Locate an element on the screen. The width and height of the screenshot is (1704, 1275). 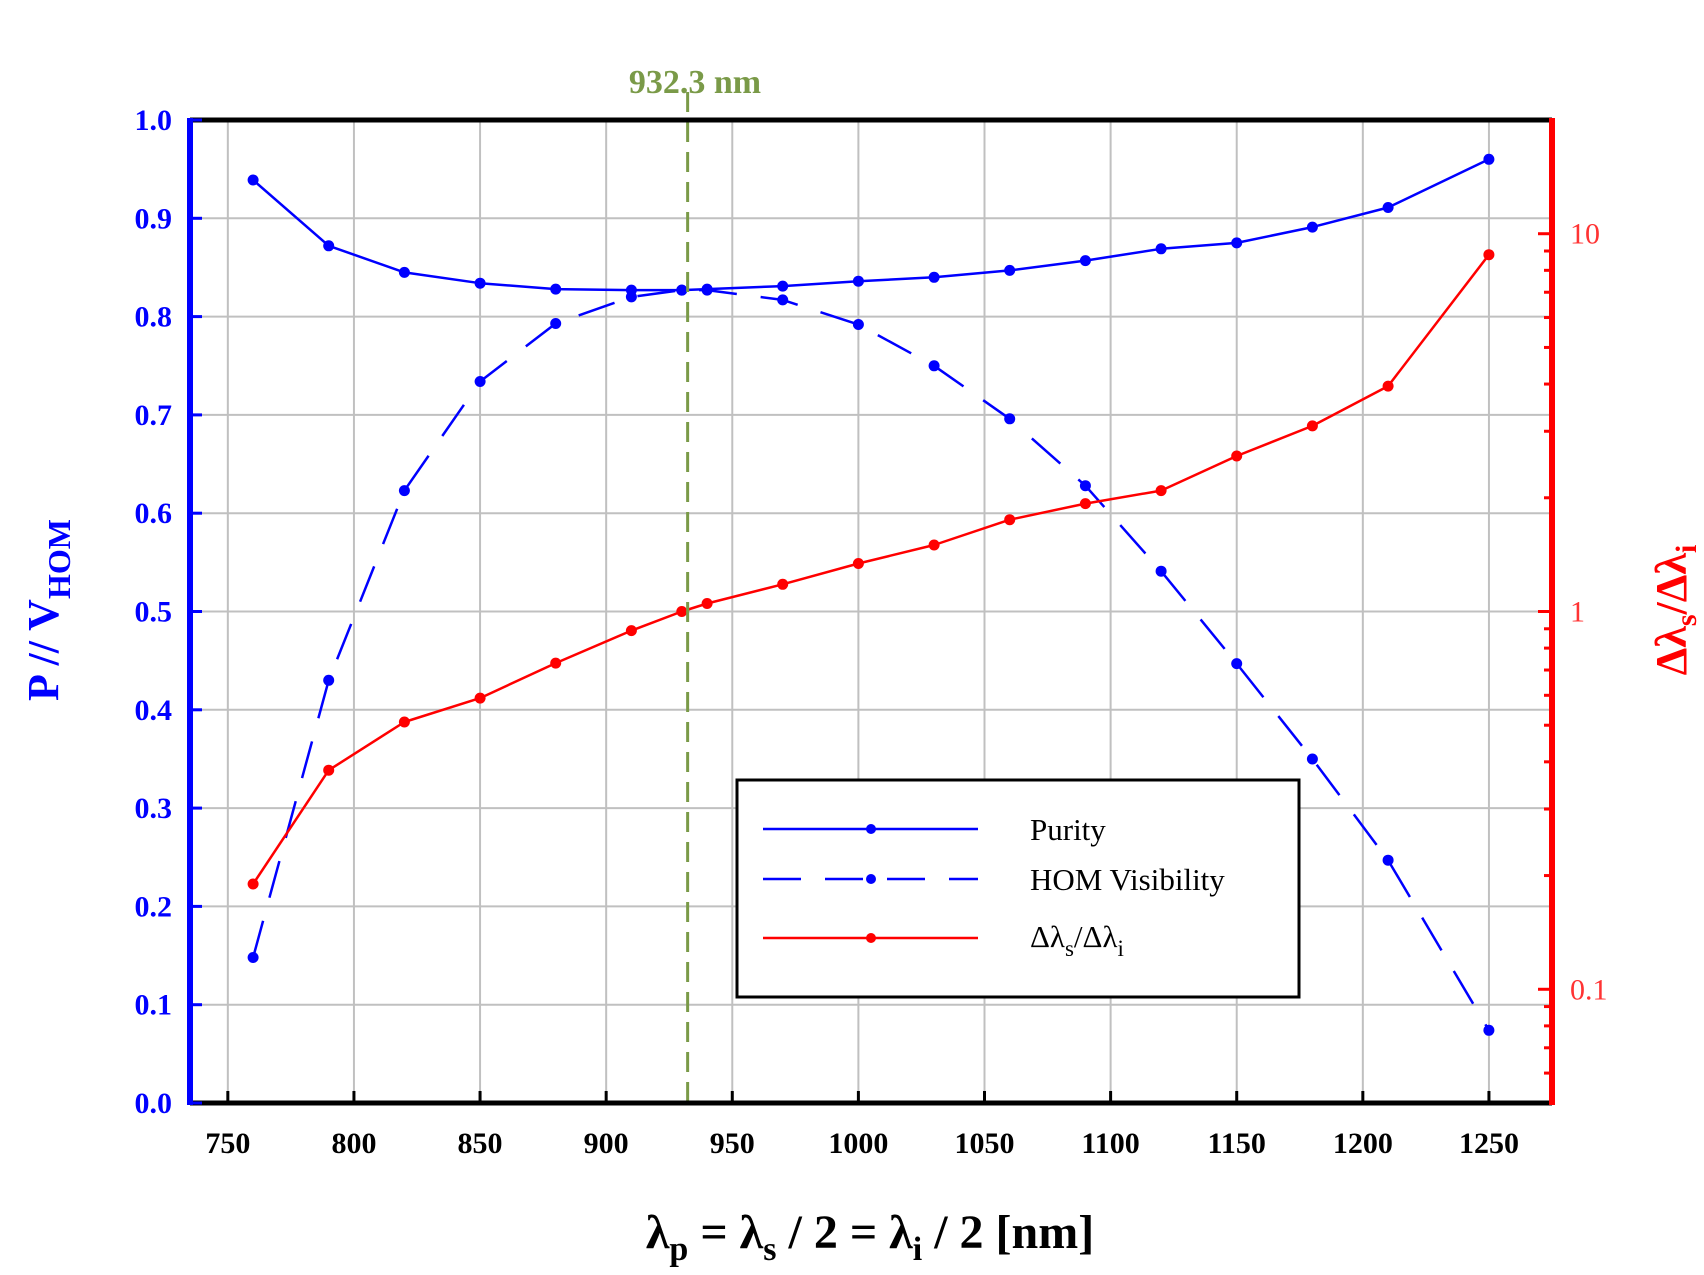
y-axis-left-label-main: P // V is located at coordinates (43, 650).